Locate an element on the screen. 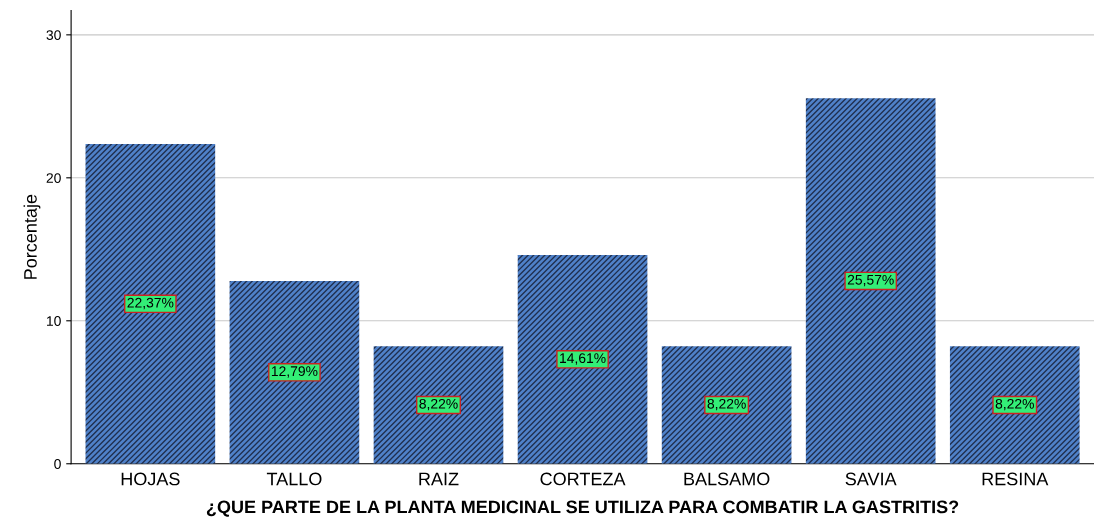  y-axis-title: Porcentaje is located at coordinates (32, 236).